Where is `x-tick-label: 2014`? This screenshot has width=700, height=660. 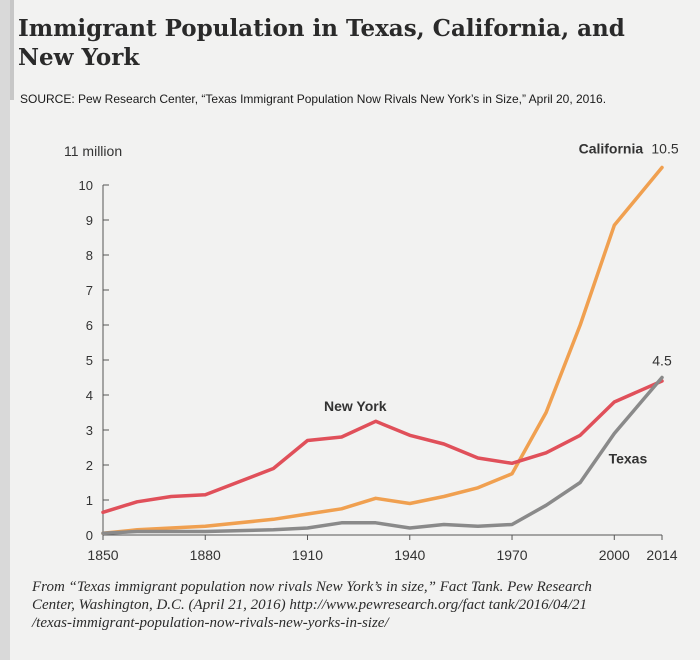 x-tick-label: 2014 is located at coordinates (661, 555).